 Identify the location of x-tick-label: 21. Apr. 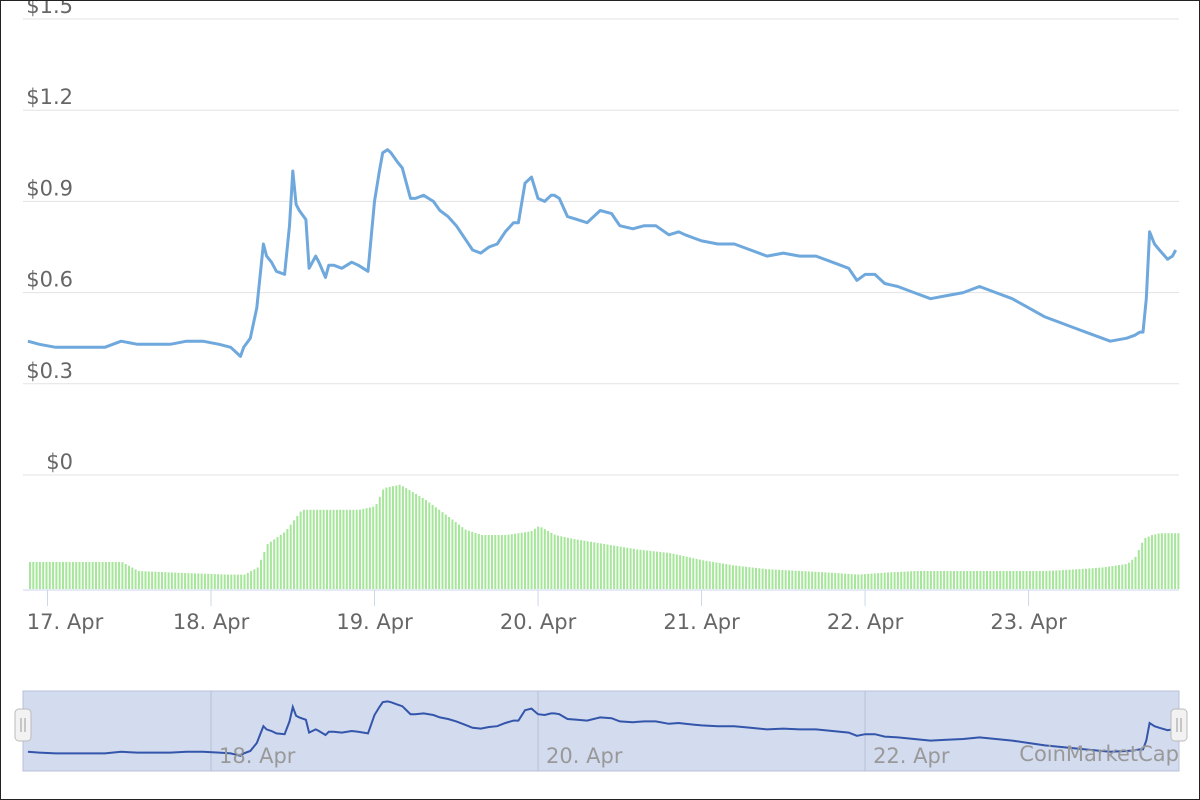
(701, 622).